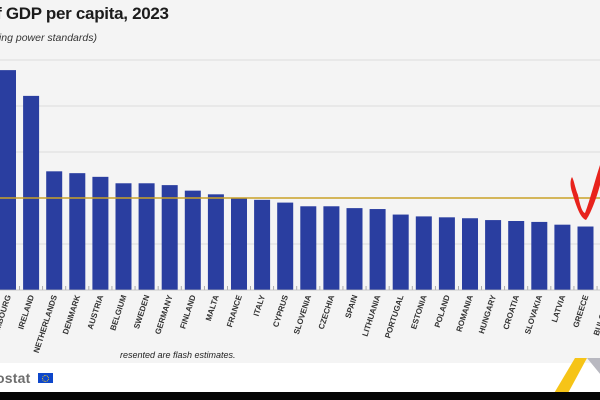  What do you see at coordinates (558, 309) in the screenshot?
I see `x-label-latvia: LATVIA` at bounding box center [558, 309].